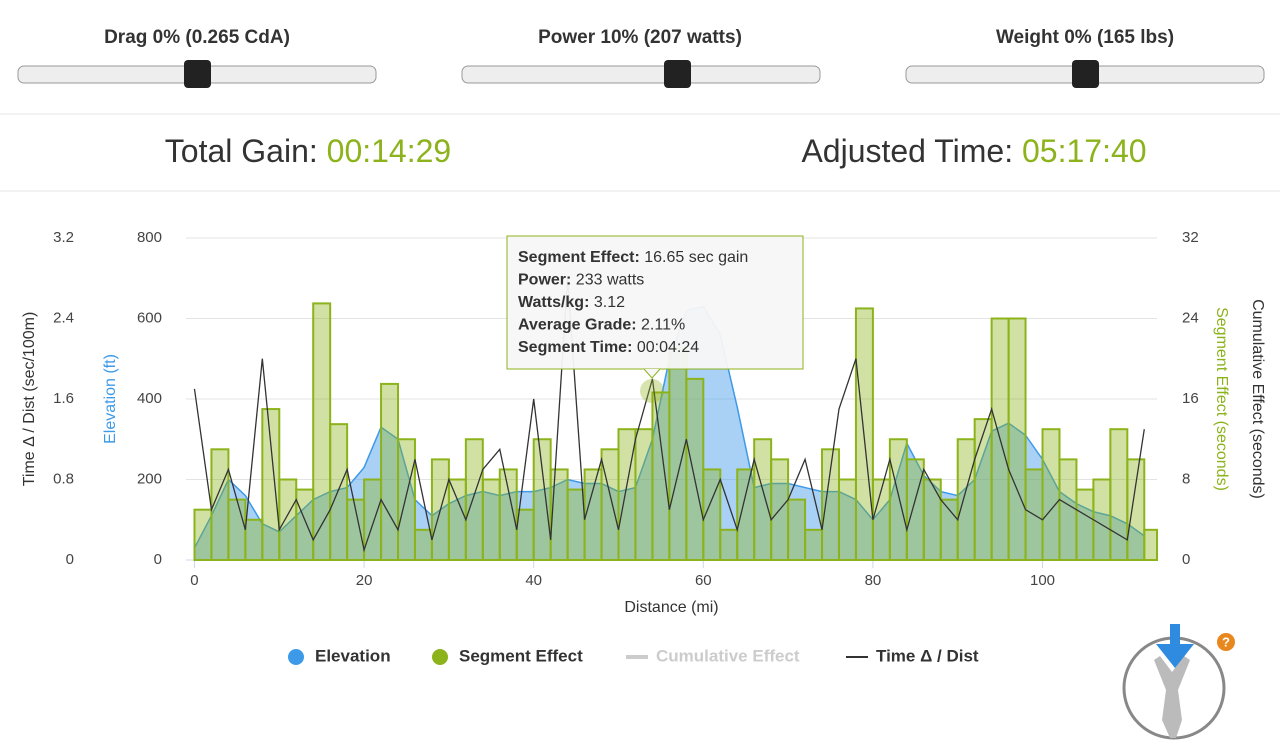 Image resolution: width=1280 pixels, height=748 pixels. I want to click on y3-tick-label: 0, so click(70, 559).